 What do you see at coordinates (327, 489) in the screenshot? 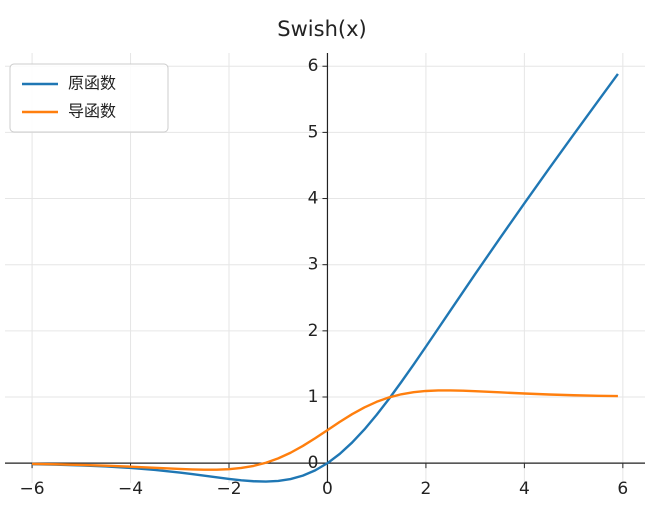
I see `x-tick-label: 0` at bounding box center [327, 489].